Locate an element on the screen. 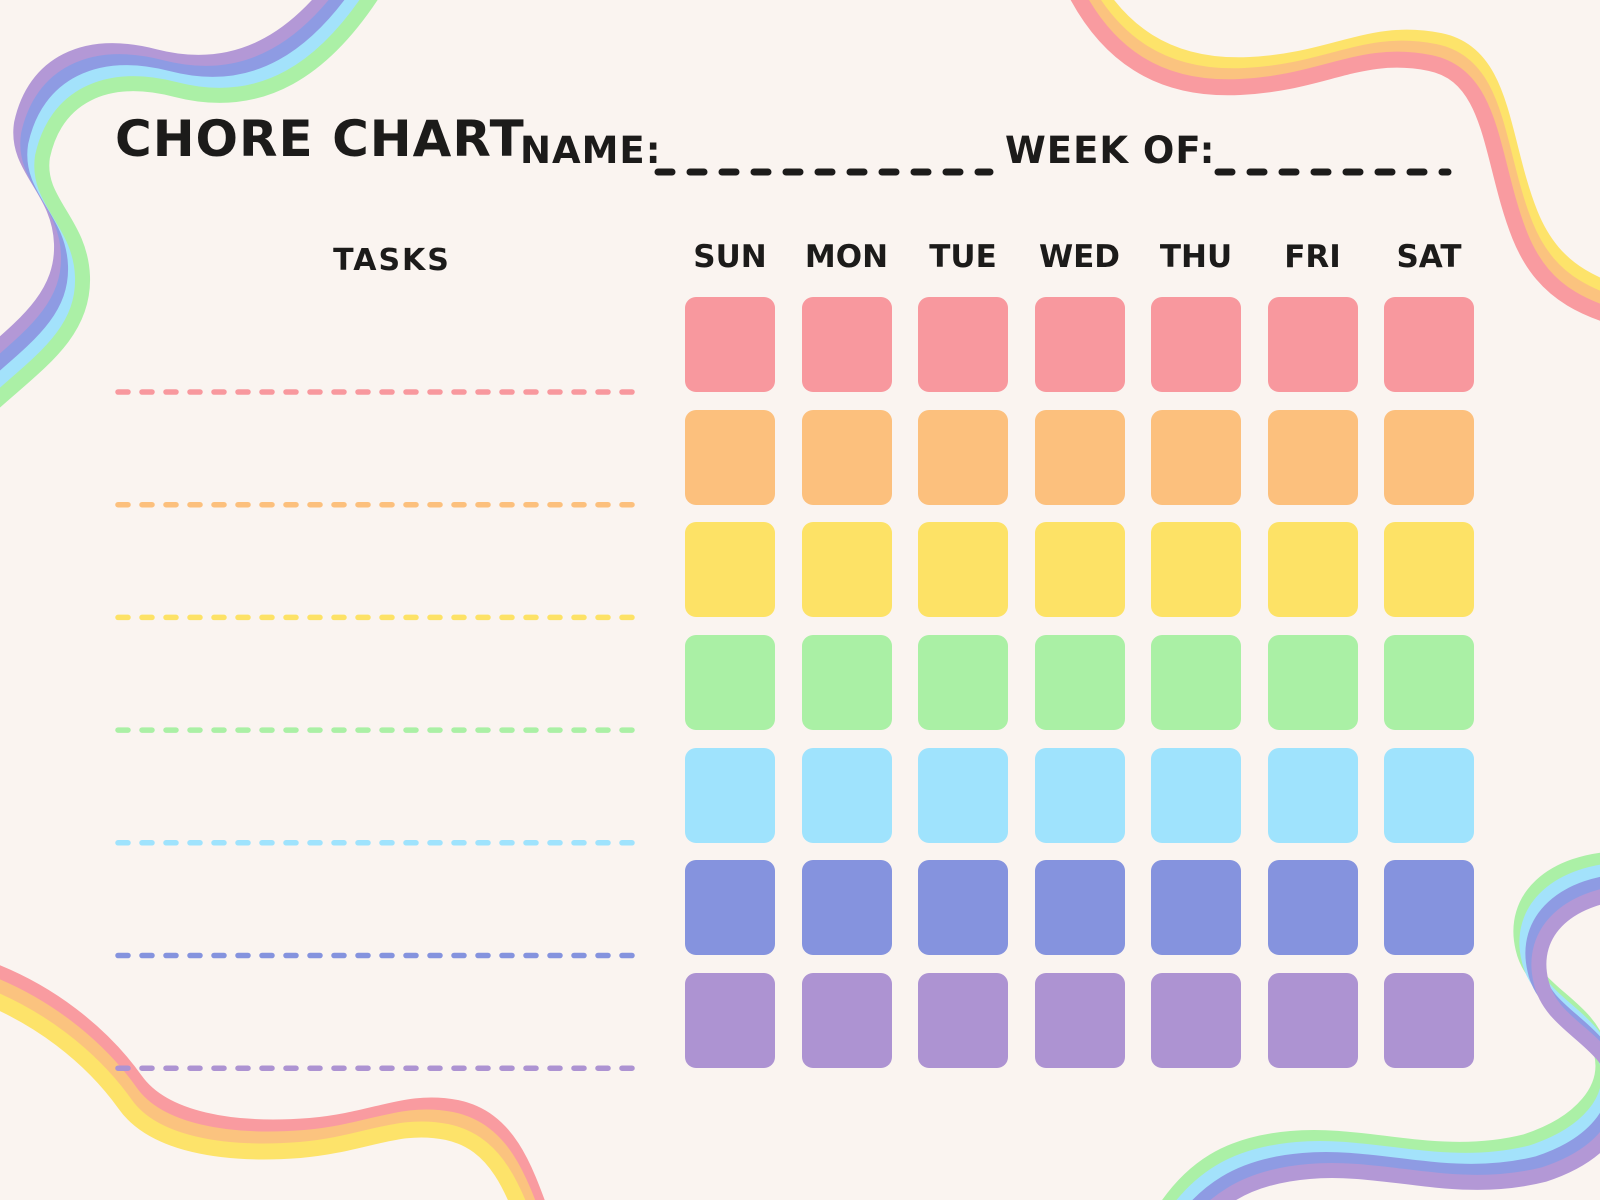  chore-cell-row5-sun is located at coordinates (730, 795).